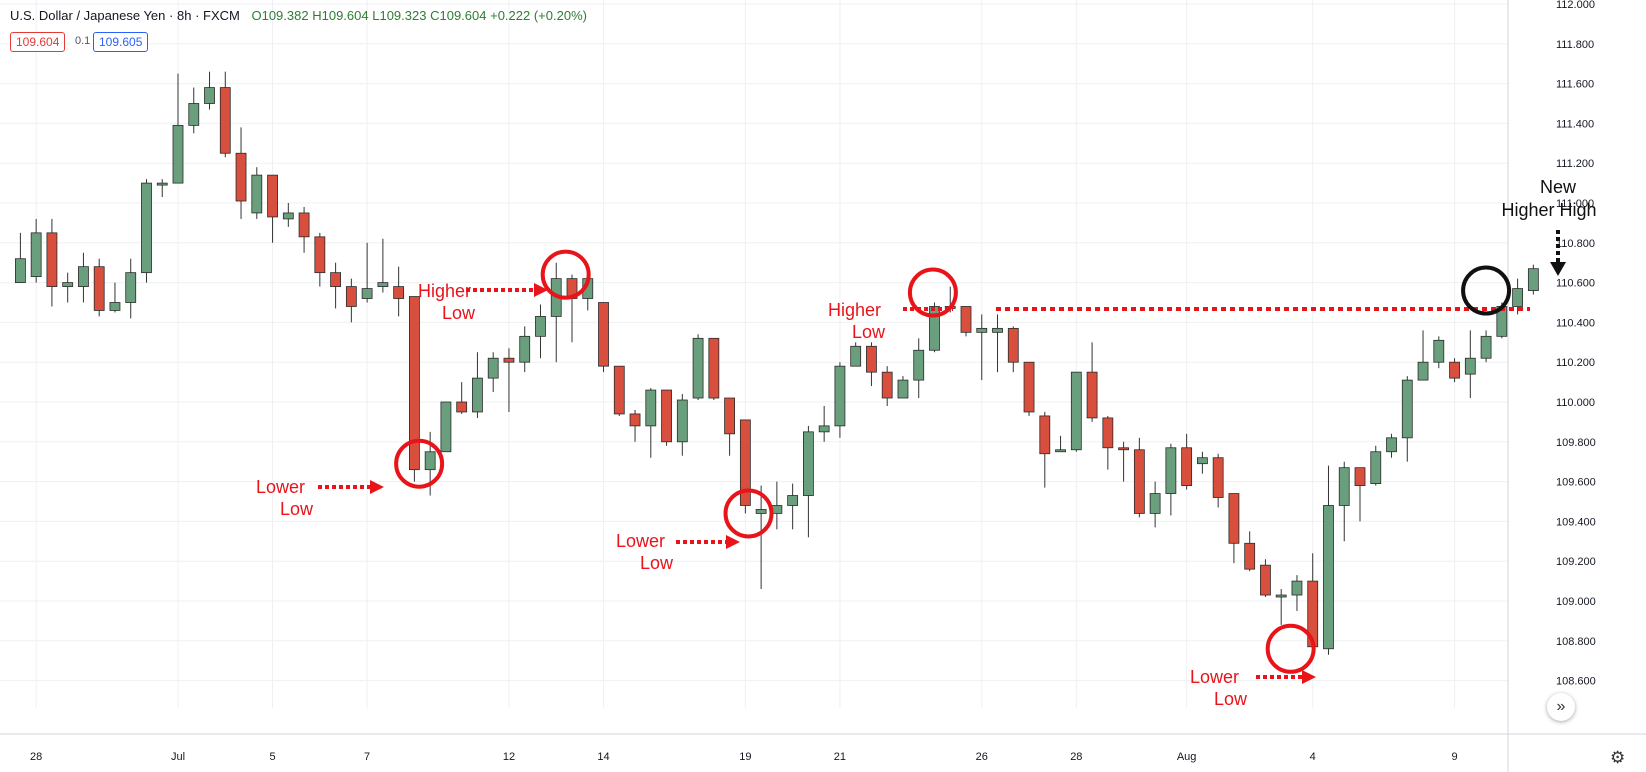 Image resolution: width=1646 pixels, height=772 pixels. I want to click on scroll-to-realtime-button: », so click(1561, 707).